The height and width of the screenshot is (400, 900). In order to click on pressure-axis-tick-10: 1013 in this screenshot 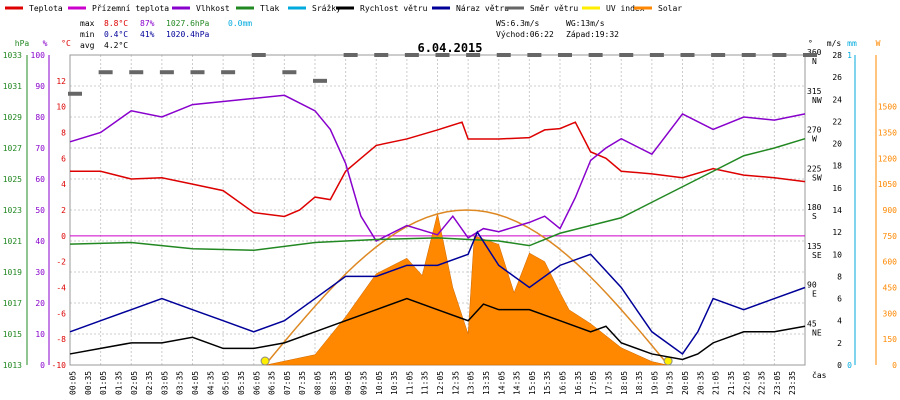, I will do `click(12, 365)`.